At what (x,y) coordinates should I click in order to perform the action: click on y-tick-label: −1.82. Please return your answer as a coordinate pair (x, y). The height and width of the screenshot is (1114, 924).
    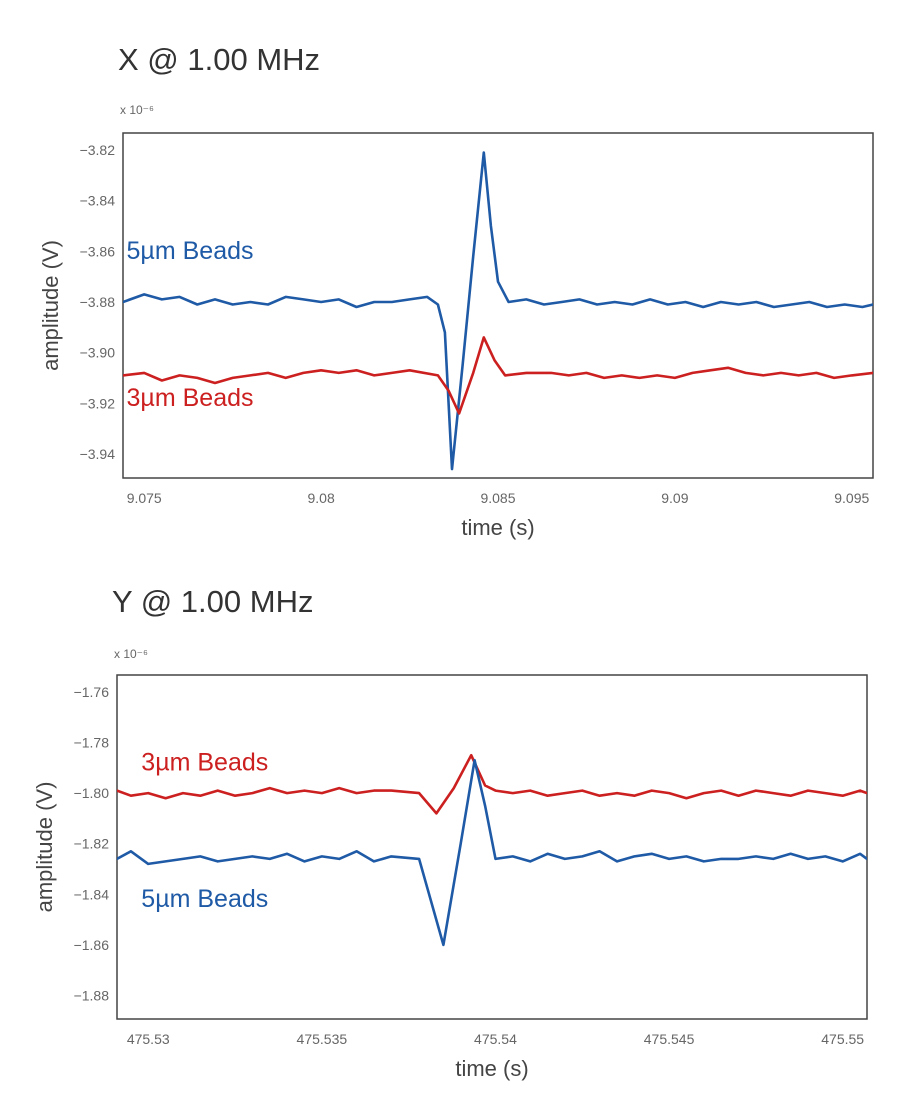
    Looking at the image, I should click on (92, 844).